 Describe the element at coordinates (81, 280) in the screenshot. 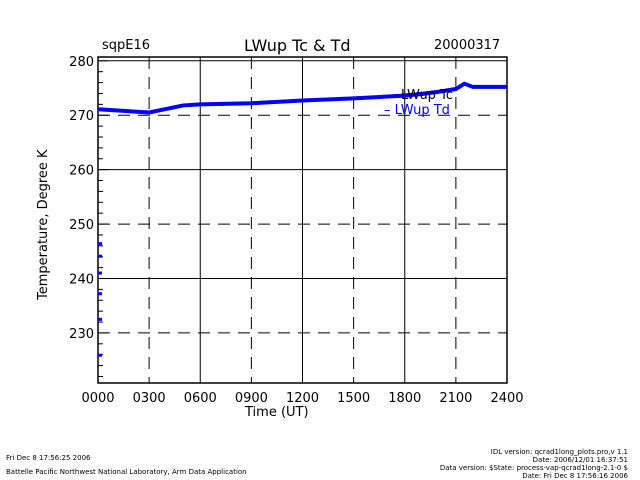

I see `y-tick-label: 240` at that location.